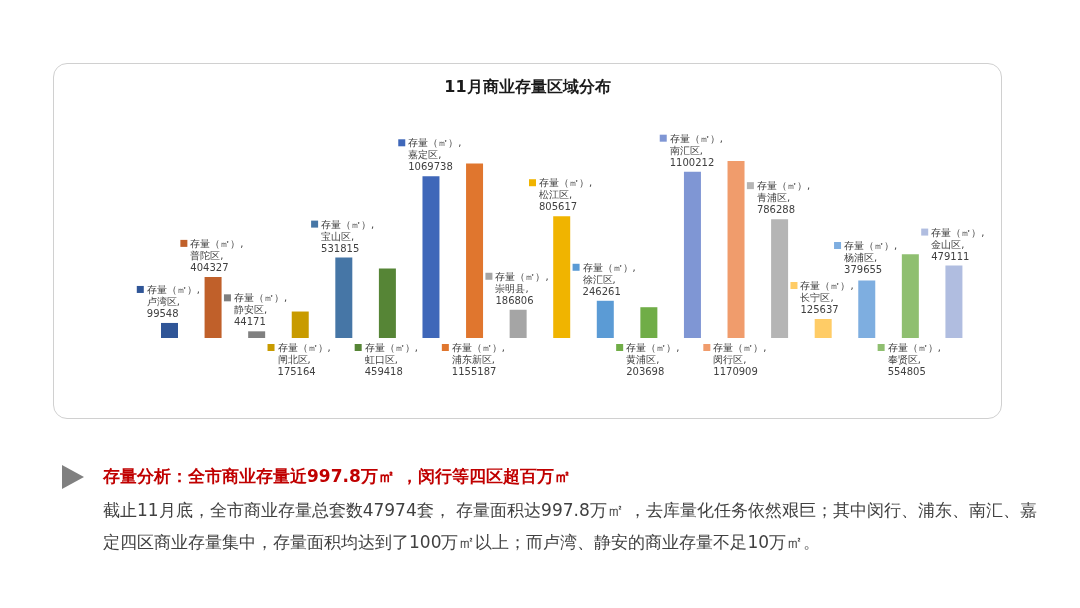 Image resolution: width=1080 pixels, height=608 pixels. I want to click on data-label: 存量（㎡）, 嘉定区, 1069738, so click(436, 155).